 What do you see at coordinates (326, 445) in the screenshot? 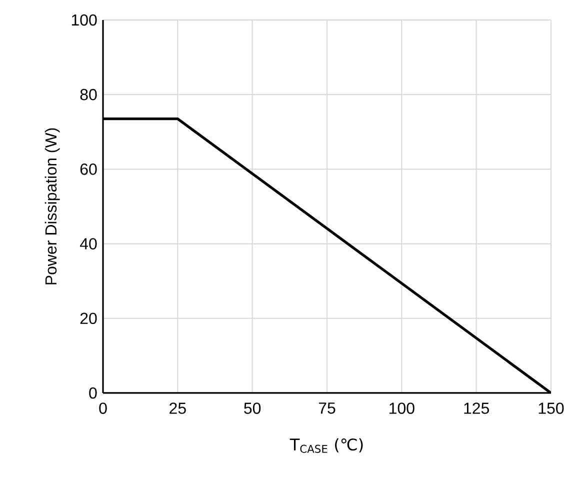
I see `x-axis-title: T$_{CASE}$ (℃)` at bounding box center [326, 445].